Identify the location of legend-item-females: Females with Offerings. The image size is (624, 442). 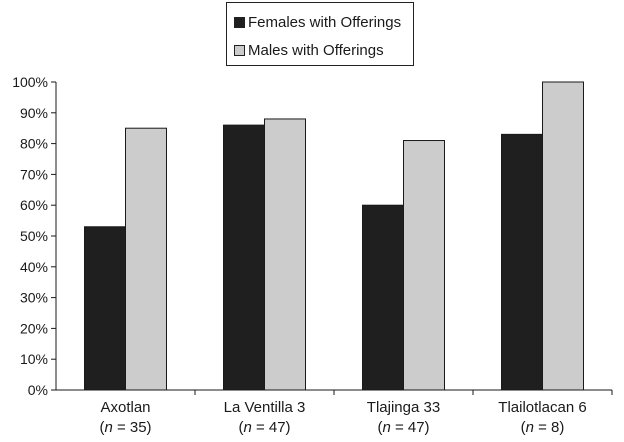
(317, 22).